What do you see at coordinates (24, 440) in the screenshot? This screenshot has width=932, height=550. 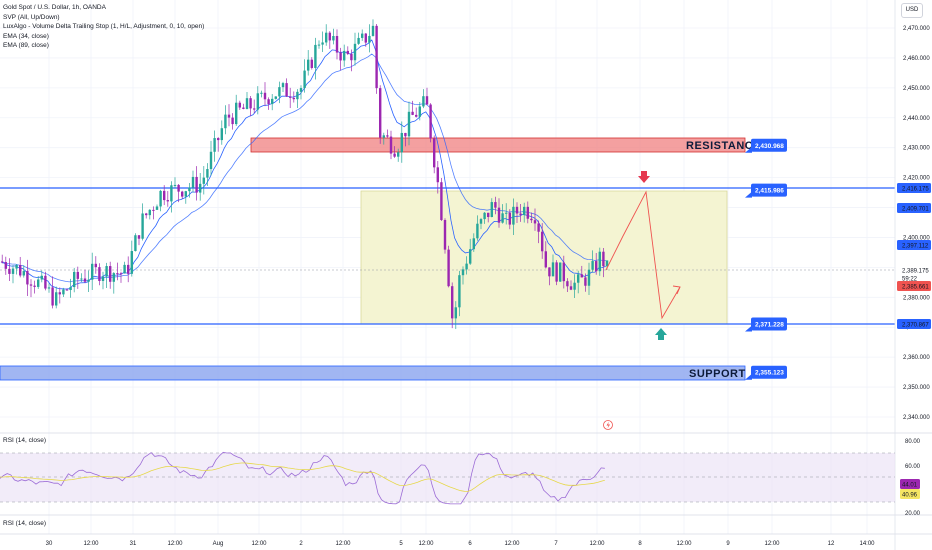 I see `rsi-pane-label: RSI (14, close)` at bounding box center [24, 440].